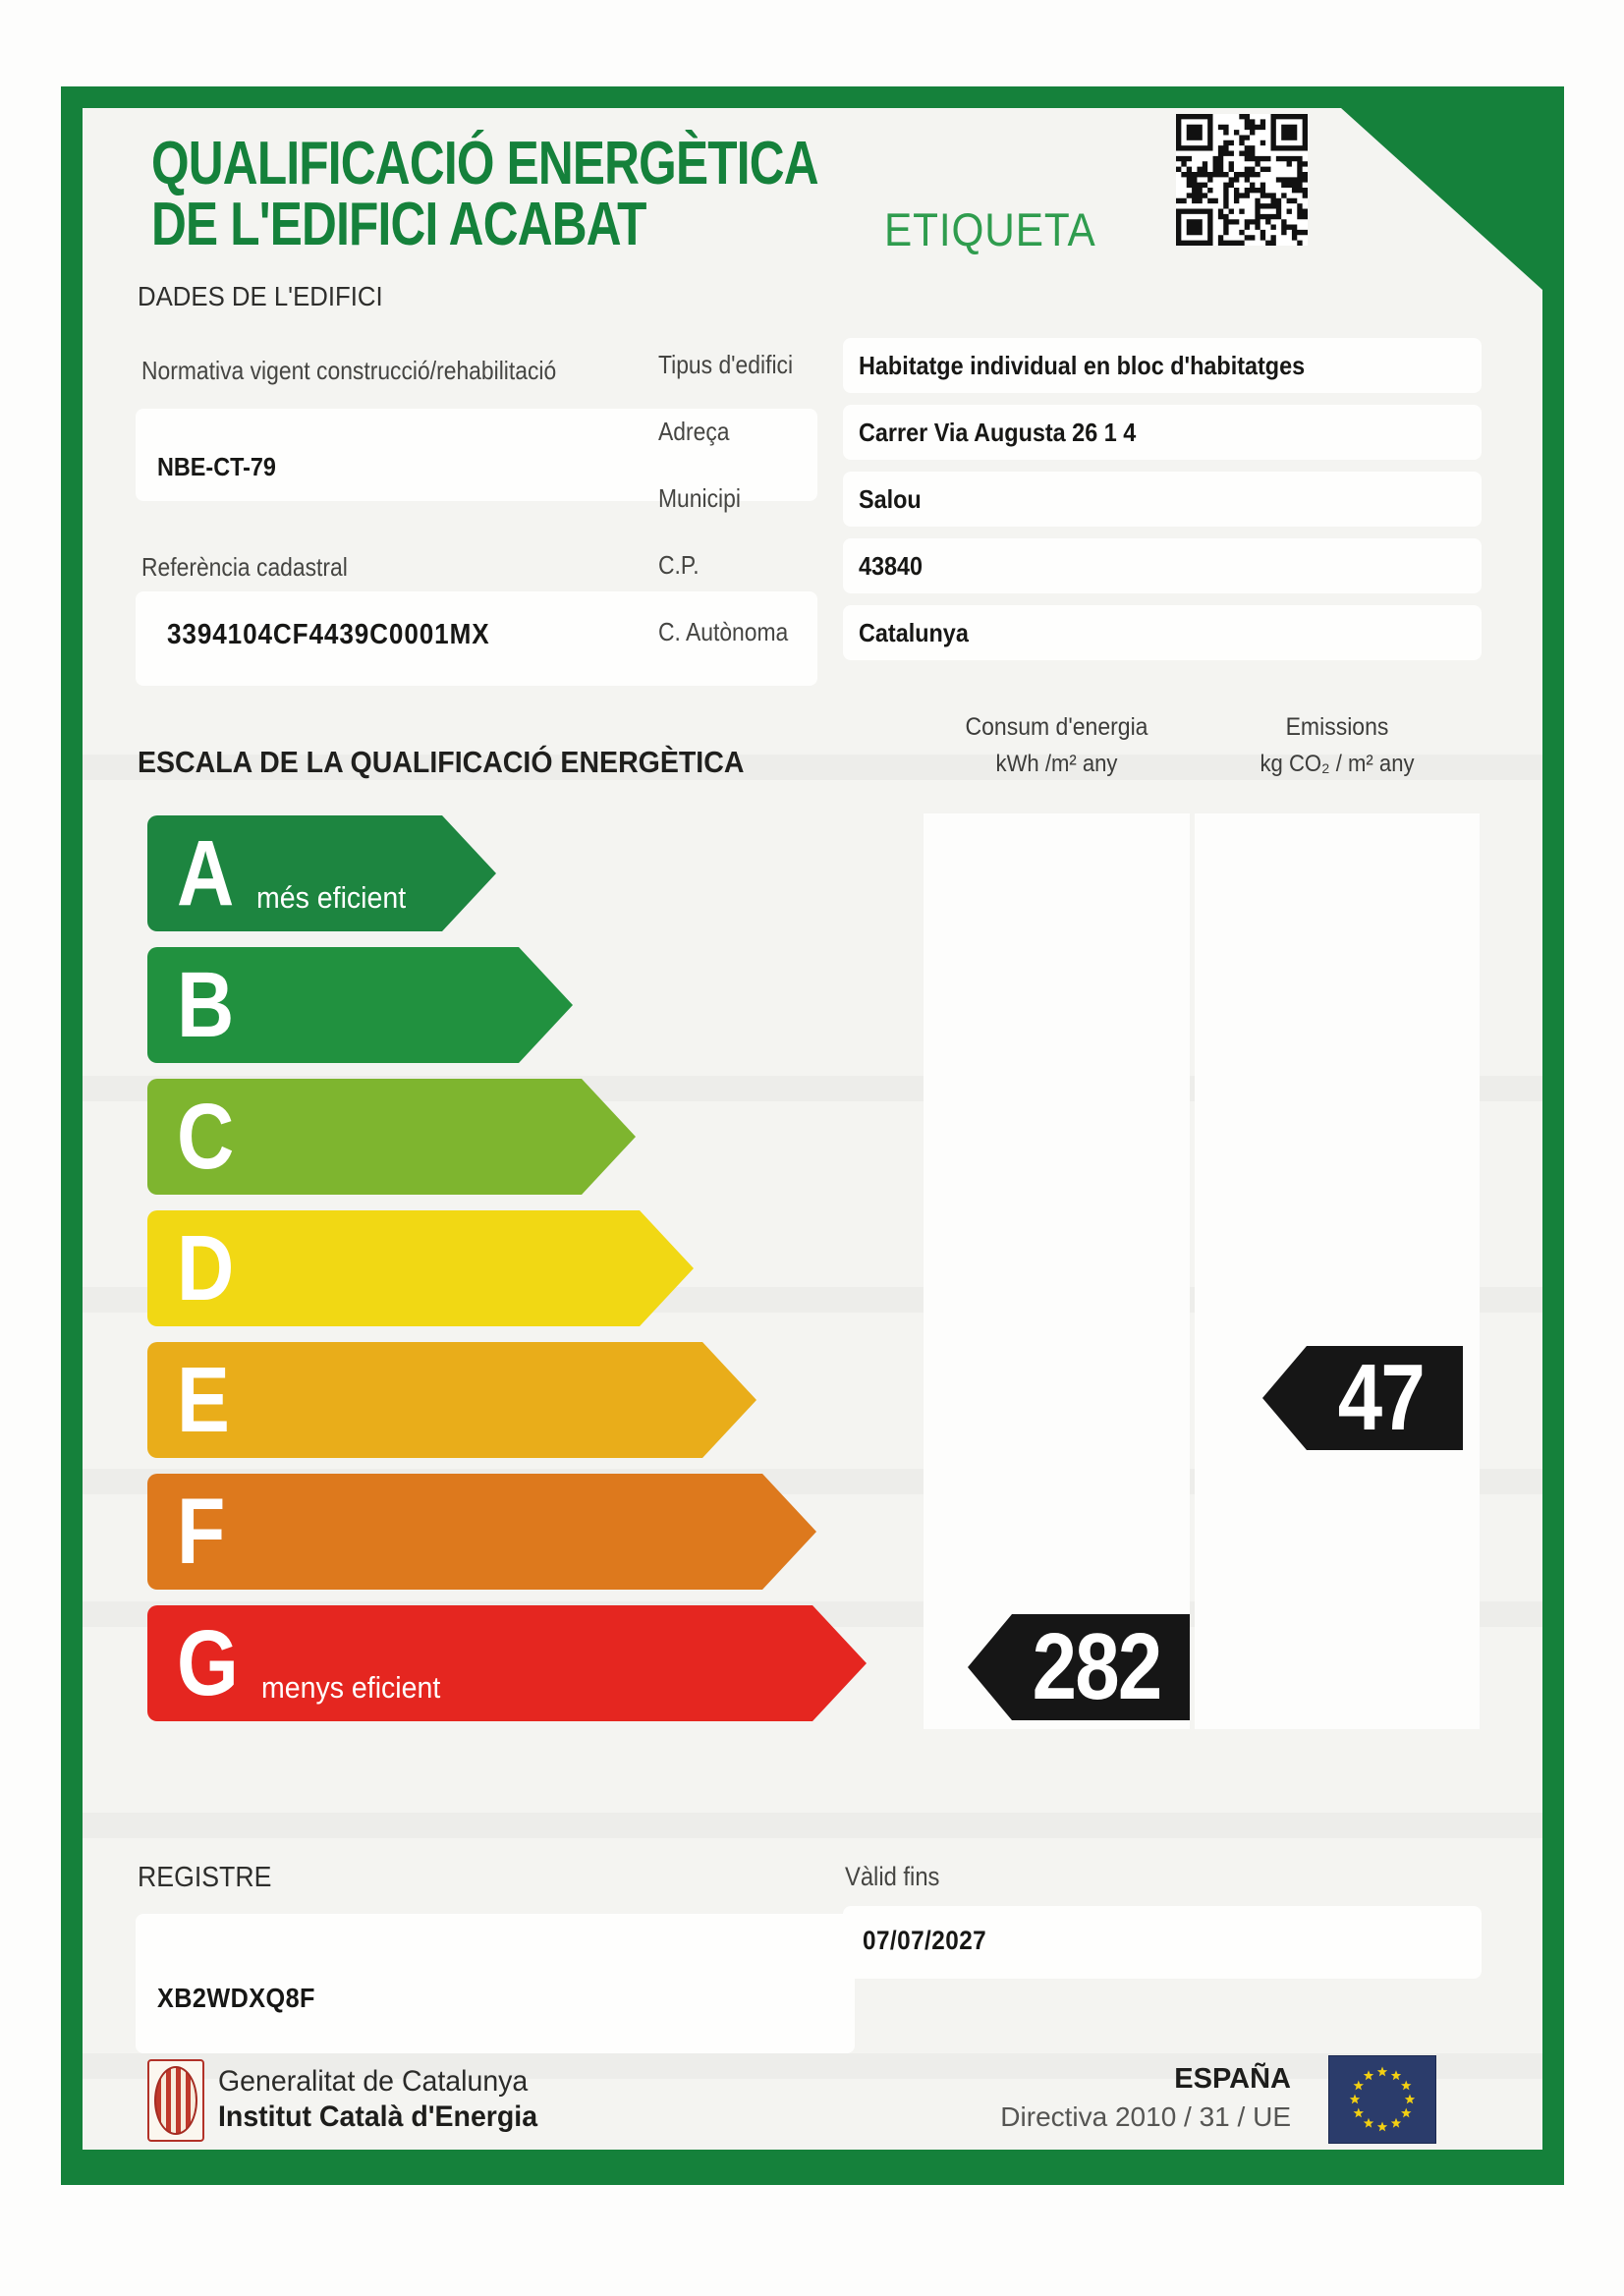 The height and width of the screenshot is (2296, 1624). I want to click on country-label: ESPAÑA, so click(1232, 2079).